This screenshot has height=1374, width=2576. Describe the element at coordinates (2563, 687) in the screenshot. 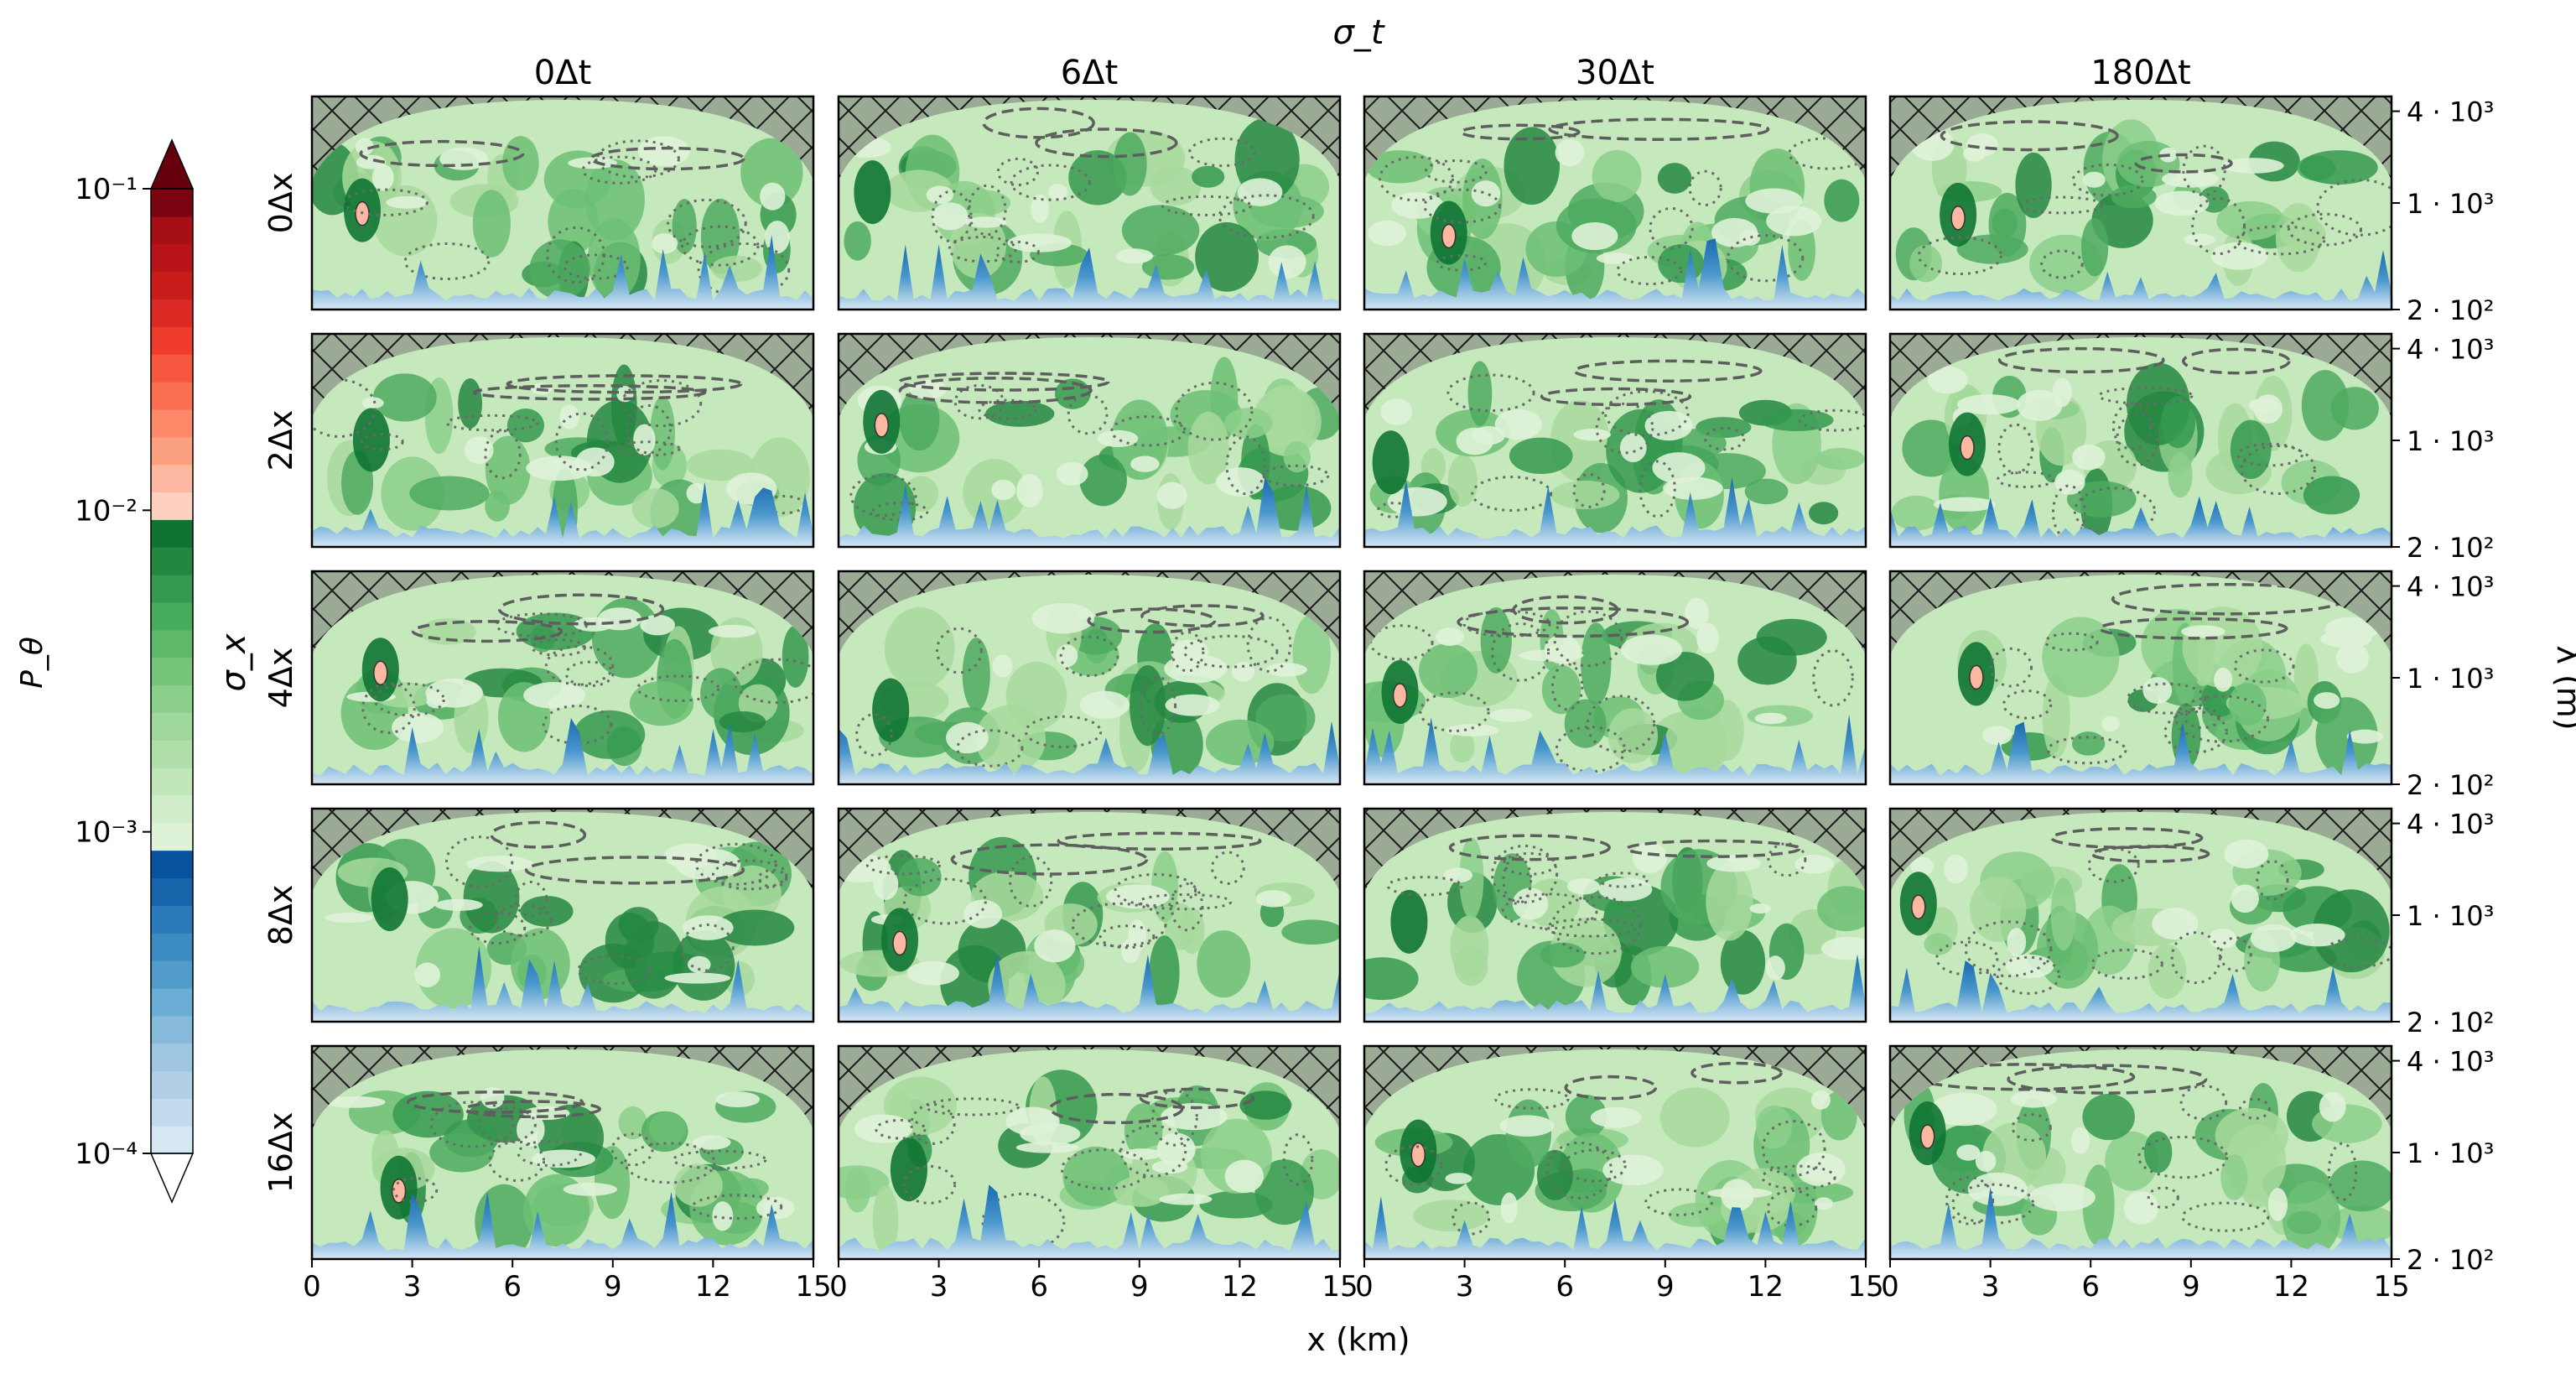

I see `y-axis-label: λ (m)` at that location.